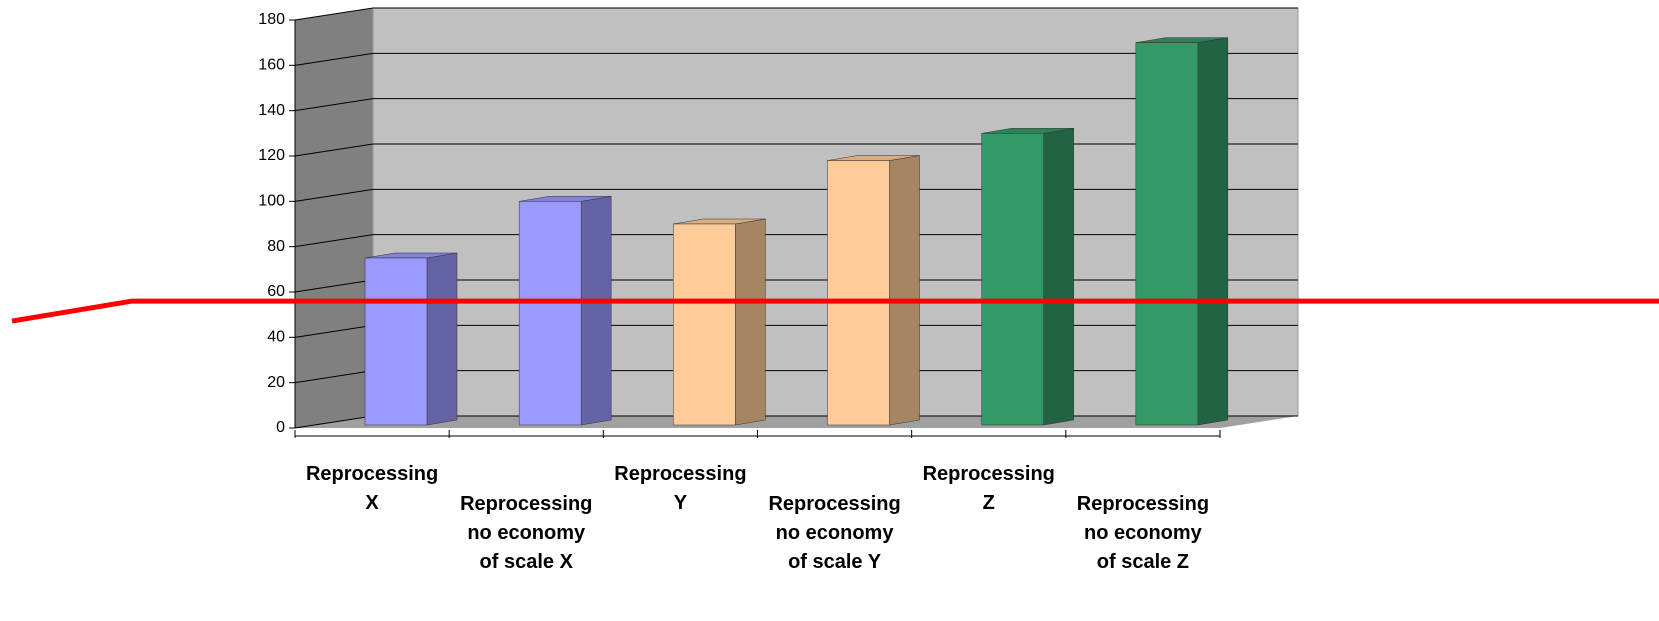  Describe the element at coordinates (276, 337) in the screenshot. I see `y-tick-label: 40` at that location.